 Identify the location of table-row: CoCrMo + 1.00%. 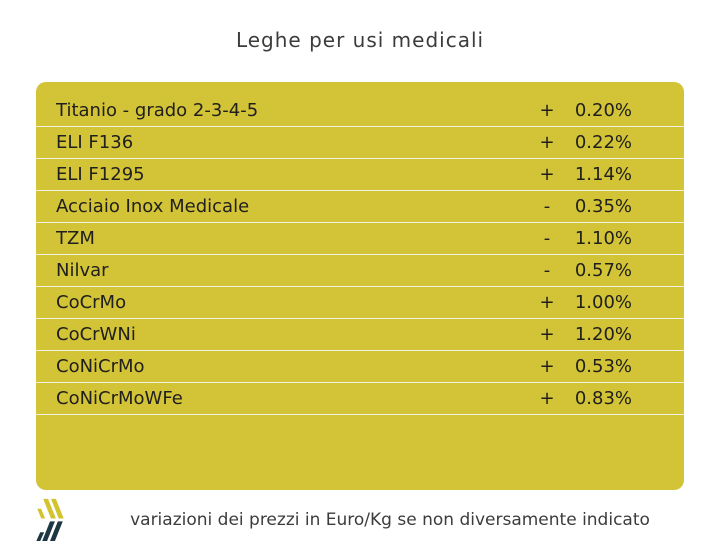
(360, 303).